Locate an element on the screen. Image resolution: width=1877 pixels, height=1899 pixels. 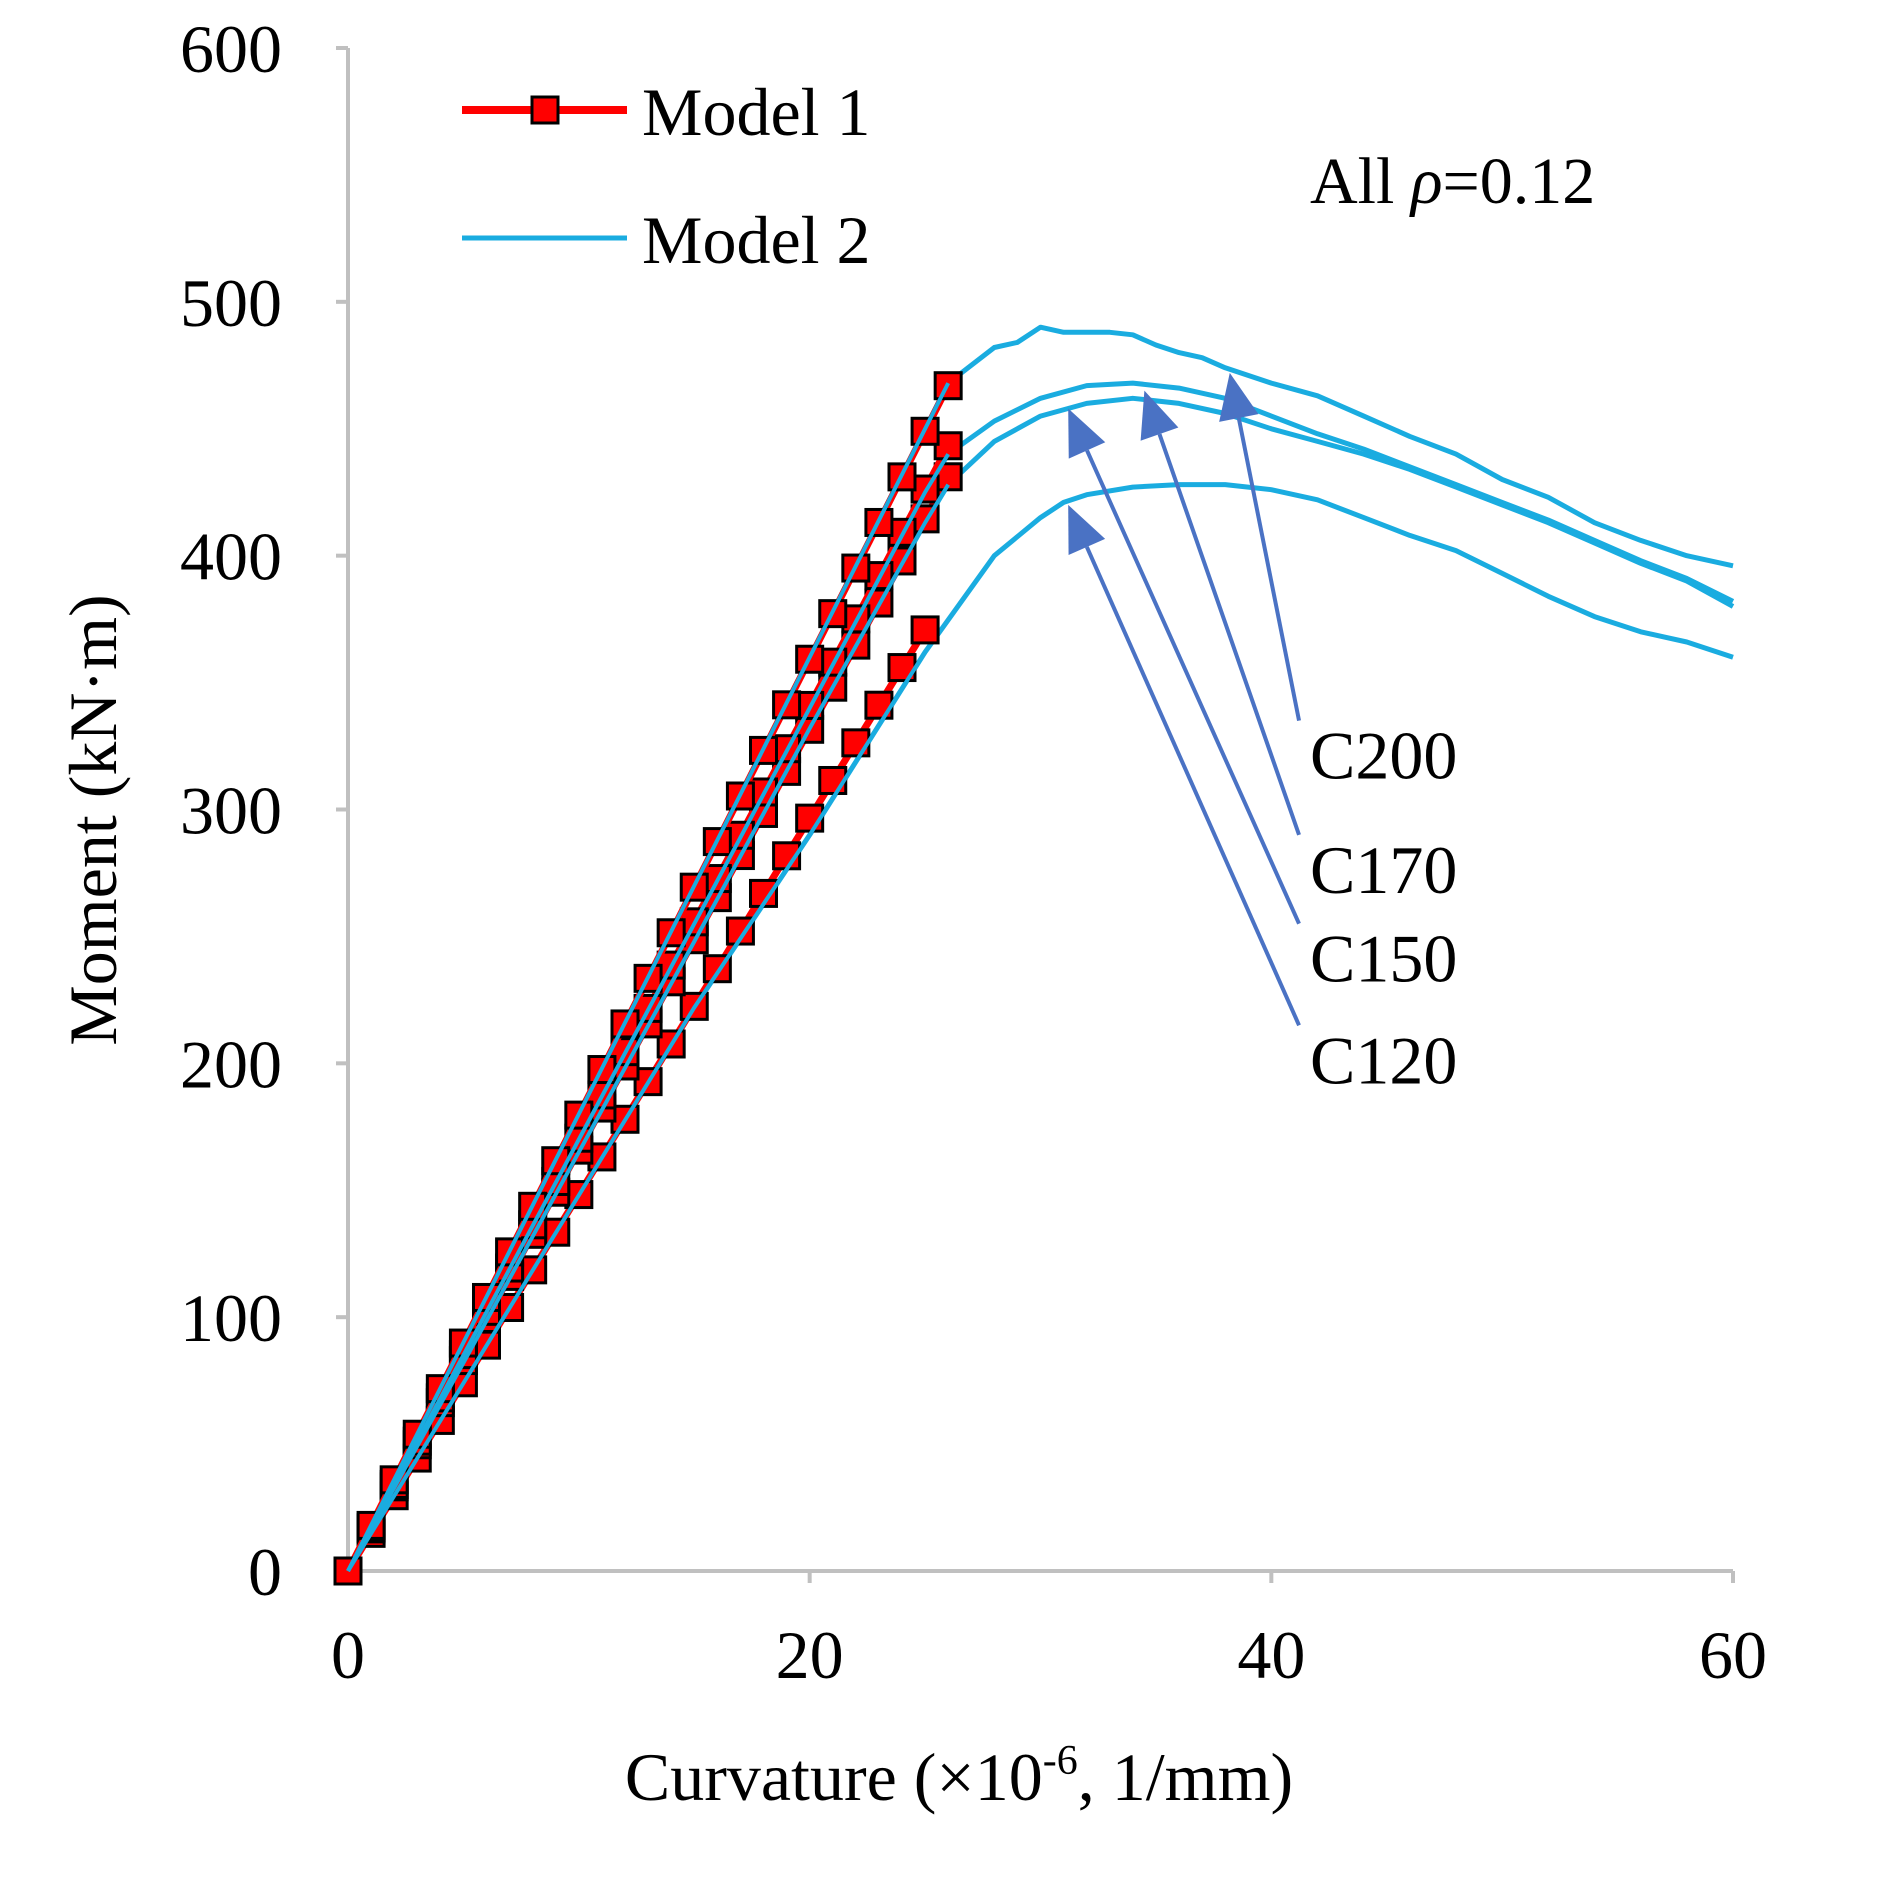
legend-model-1-marker is located at coordinates (545, 110).